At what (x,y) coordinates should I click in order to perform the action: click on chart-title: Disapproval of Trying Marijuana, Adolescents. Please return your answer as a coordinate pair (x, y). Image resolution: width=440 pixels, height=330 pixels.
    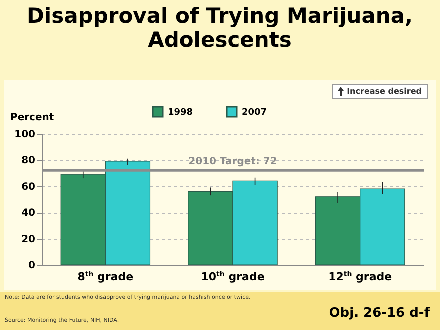
    Looking at the image, I should click on (220, 28).